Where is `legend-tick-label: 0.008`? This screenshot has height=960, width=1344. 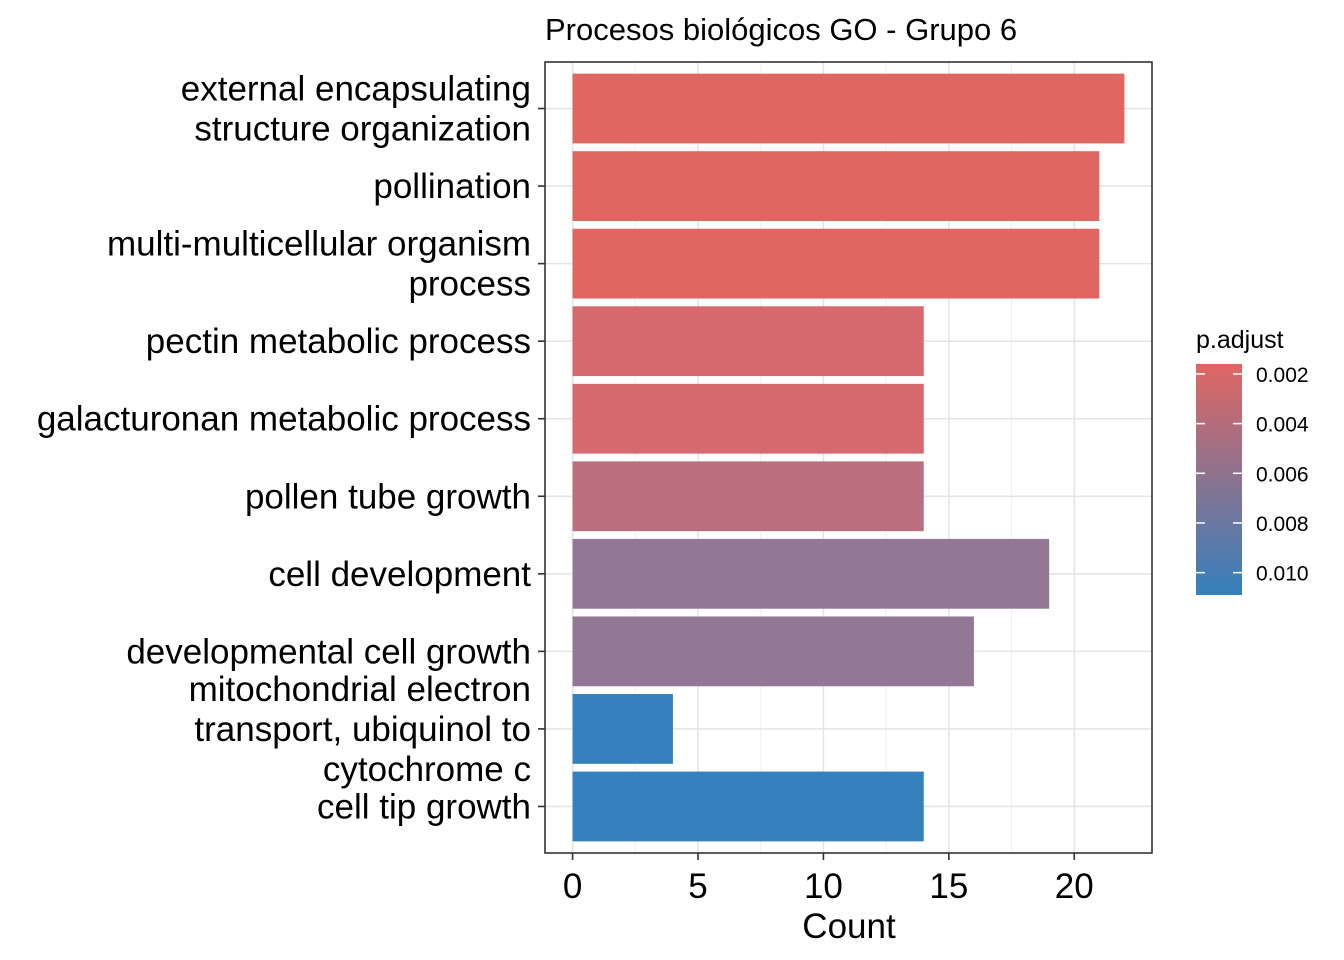
legend-tick-label: 0.008 is located at coordinates (1282, 524).